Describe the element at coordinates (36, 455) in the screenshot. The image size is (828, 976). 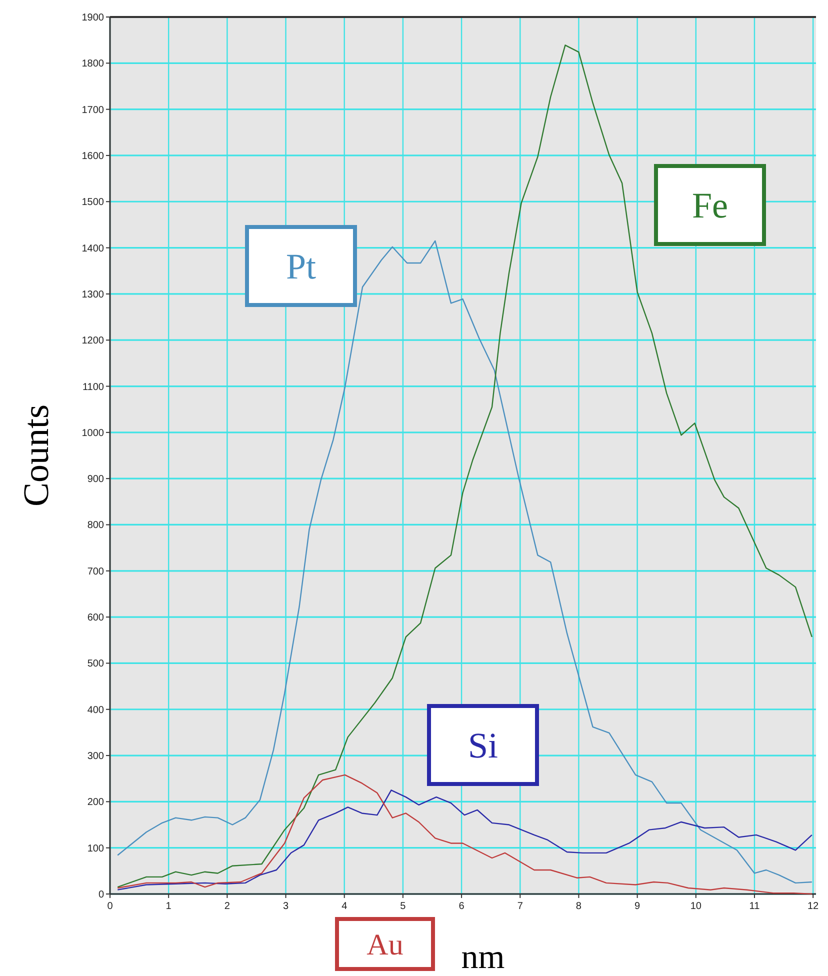
I see `y-axis-title: Counts` at that location.